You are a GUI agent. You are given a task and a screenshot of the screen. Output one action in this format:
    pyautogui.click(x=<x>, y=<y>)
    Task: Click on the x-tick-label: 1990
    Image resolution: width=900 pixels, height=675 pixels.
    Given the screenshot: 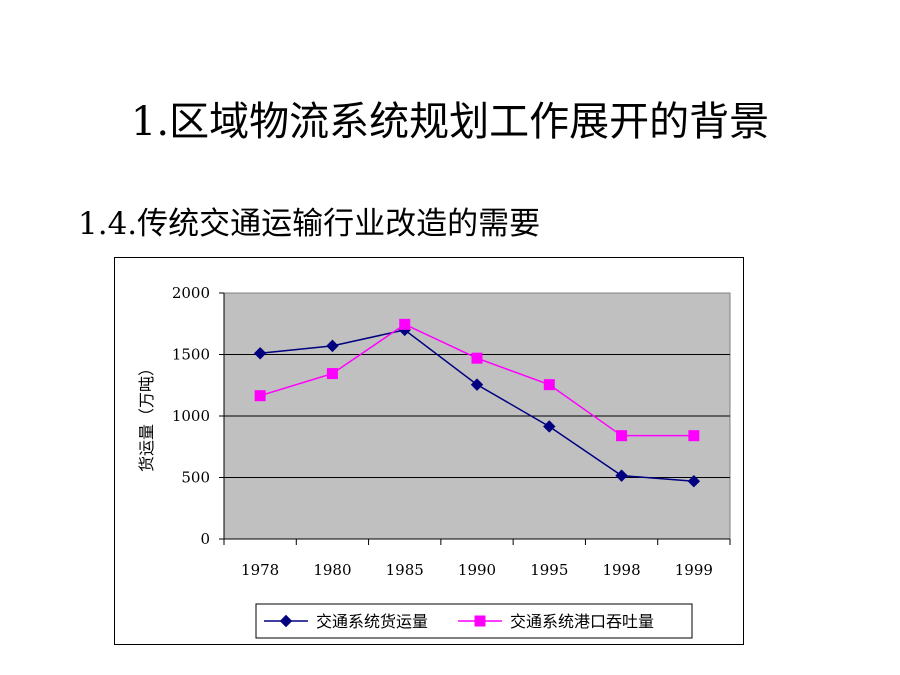 What is the action you would take?
    pyautogui.click(x=477, y=570)
    